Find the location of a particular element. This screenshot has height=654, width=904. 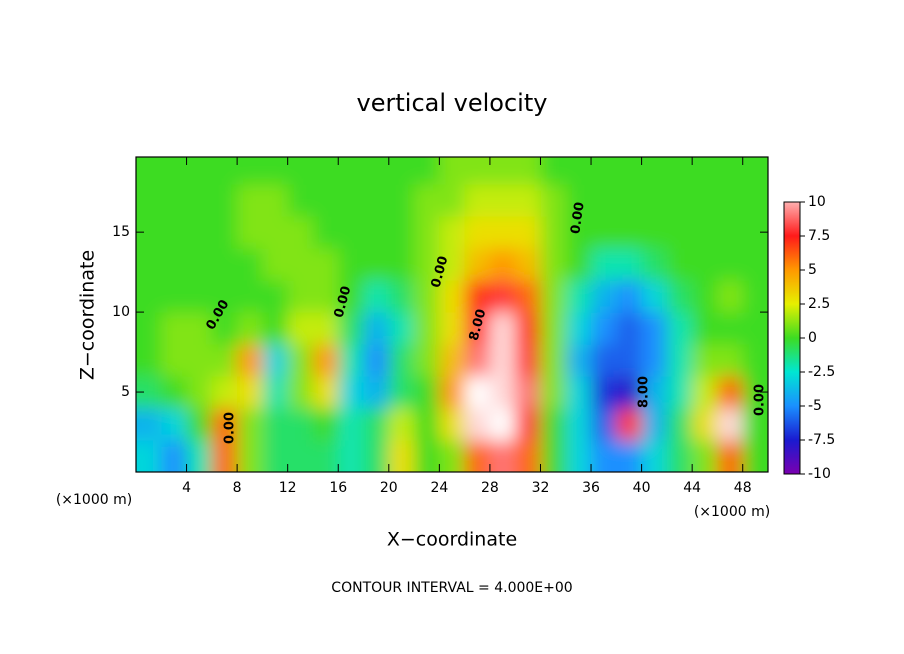

colorbar-tick-label: 10 is located at coordinates (817, 202).